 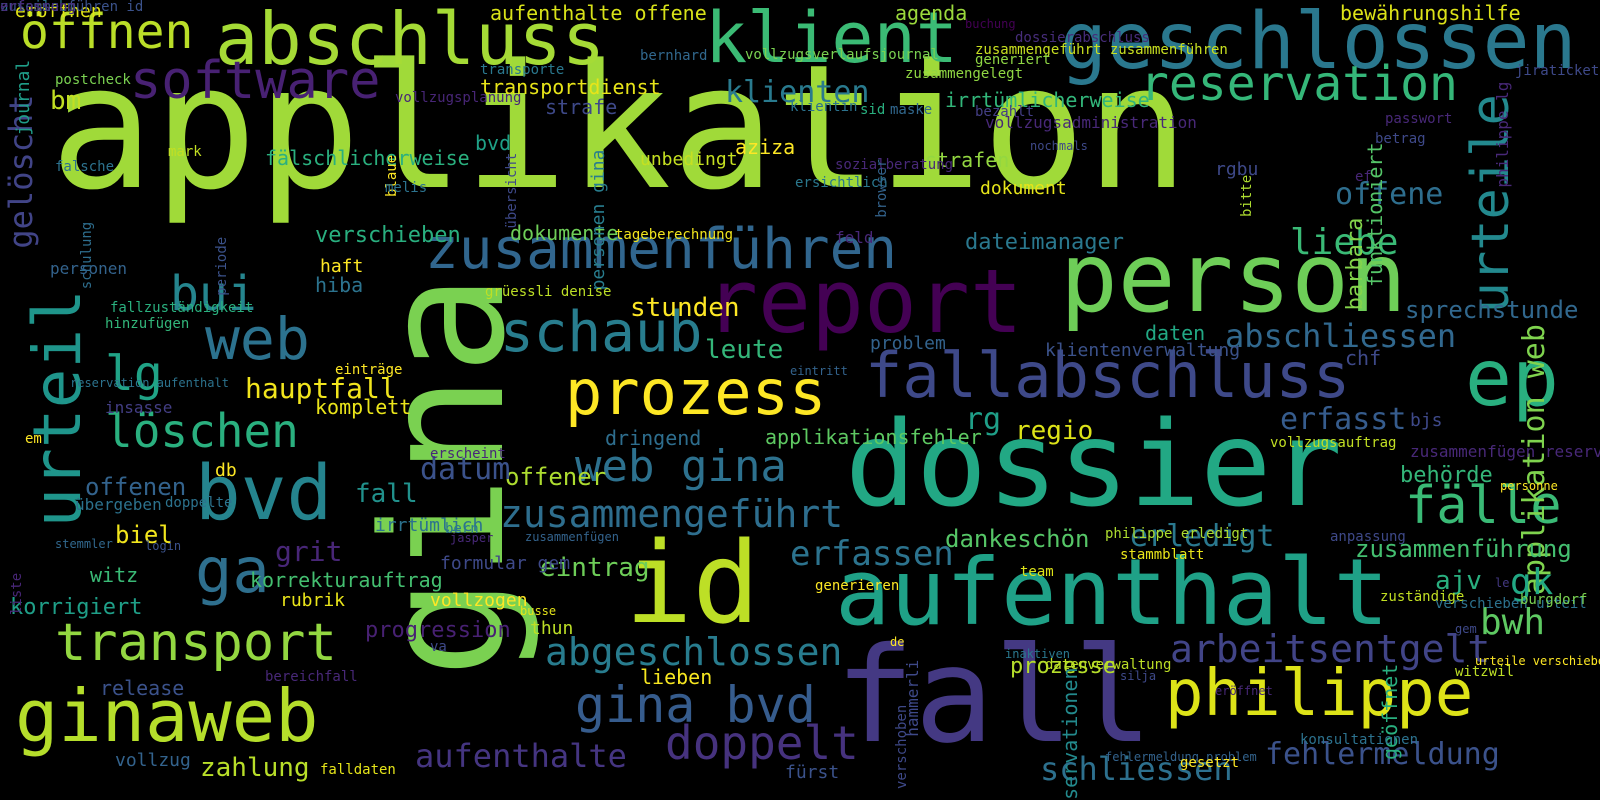 I want to click on cloud-word: leute, so click(x=744, y=350).